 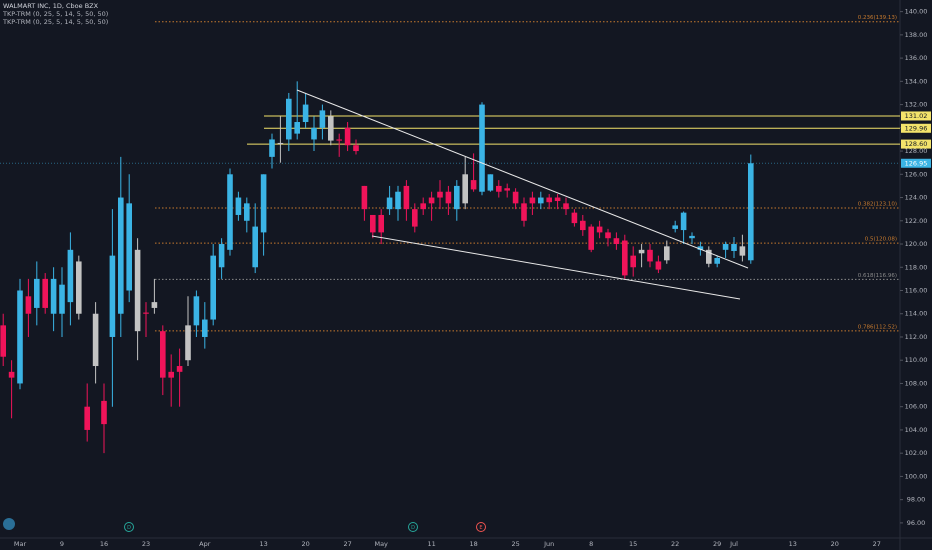 I want to click on x-tick-label: 29, so click(x=717, y=544).